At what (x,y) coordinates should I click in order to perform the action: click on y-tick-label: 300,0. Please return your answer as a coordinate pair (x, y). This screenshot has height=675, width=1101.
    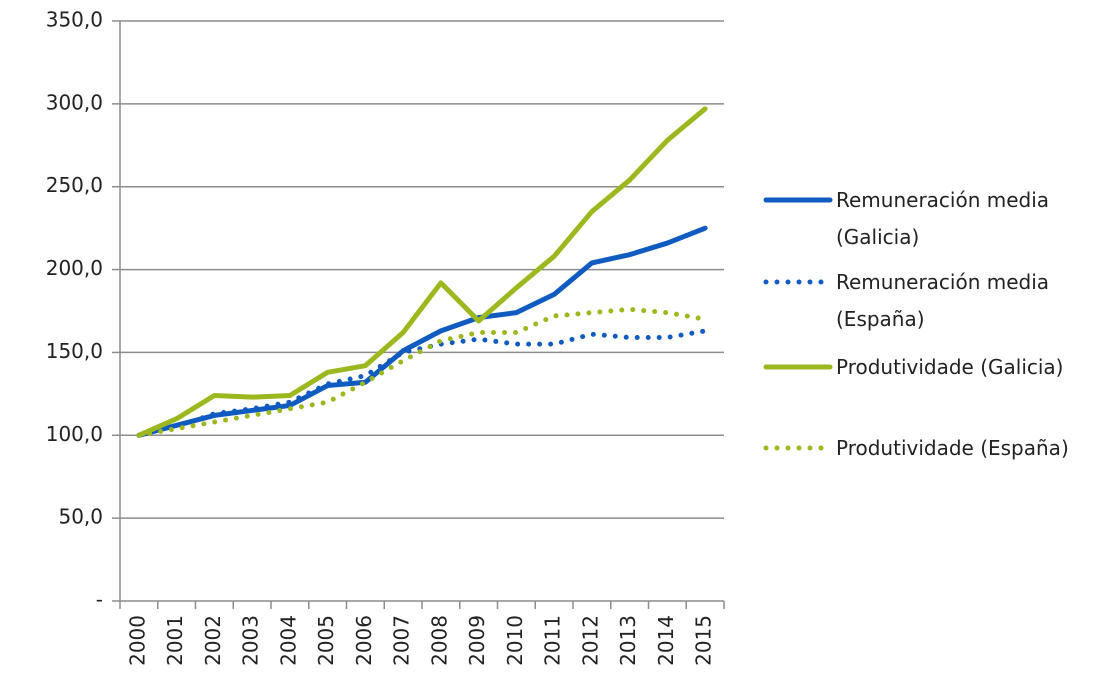
    Looking at the image, I should click on (74, 102).